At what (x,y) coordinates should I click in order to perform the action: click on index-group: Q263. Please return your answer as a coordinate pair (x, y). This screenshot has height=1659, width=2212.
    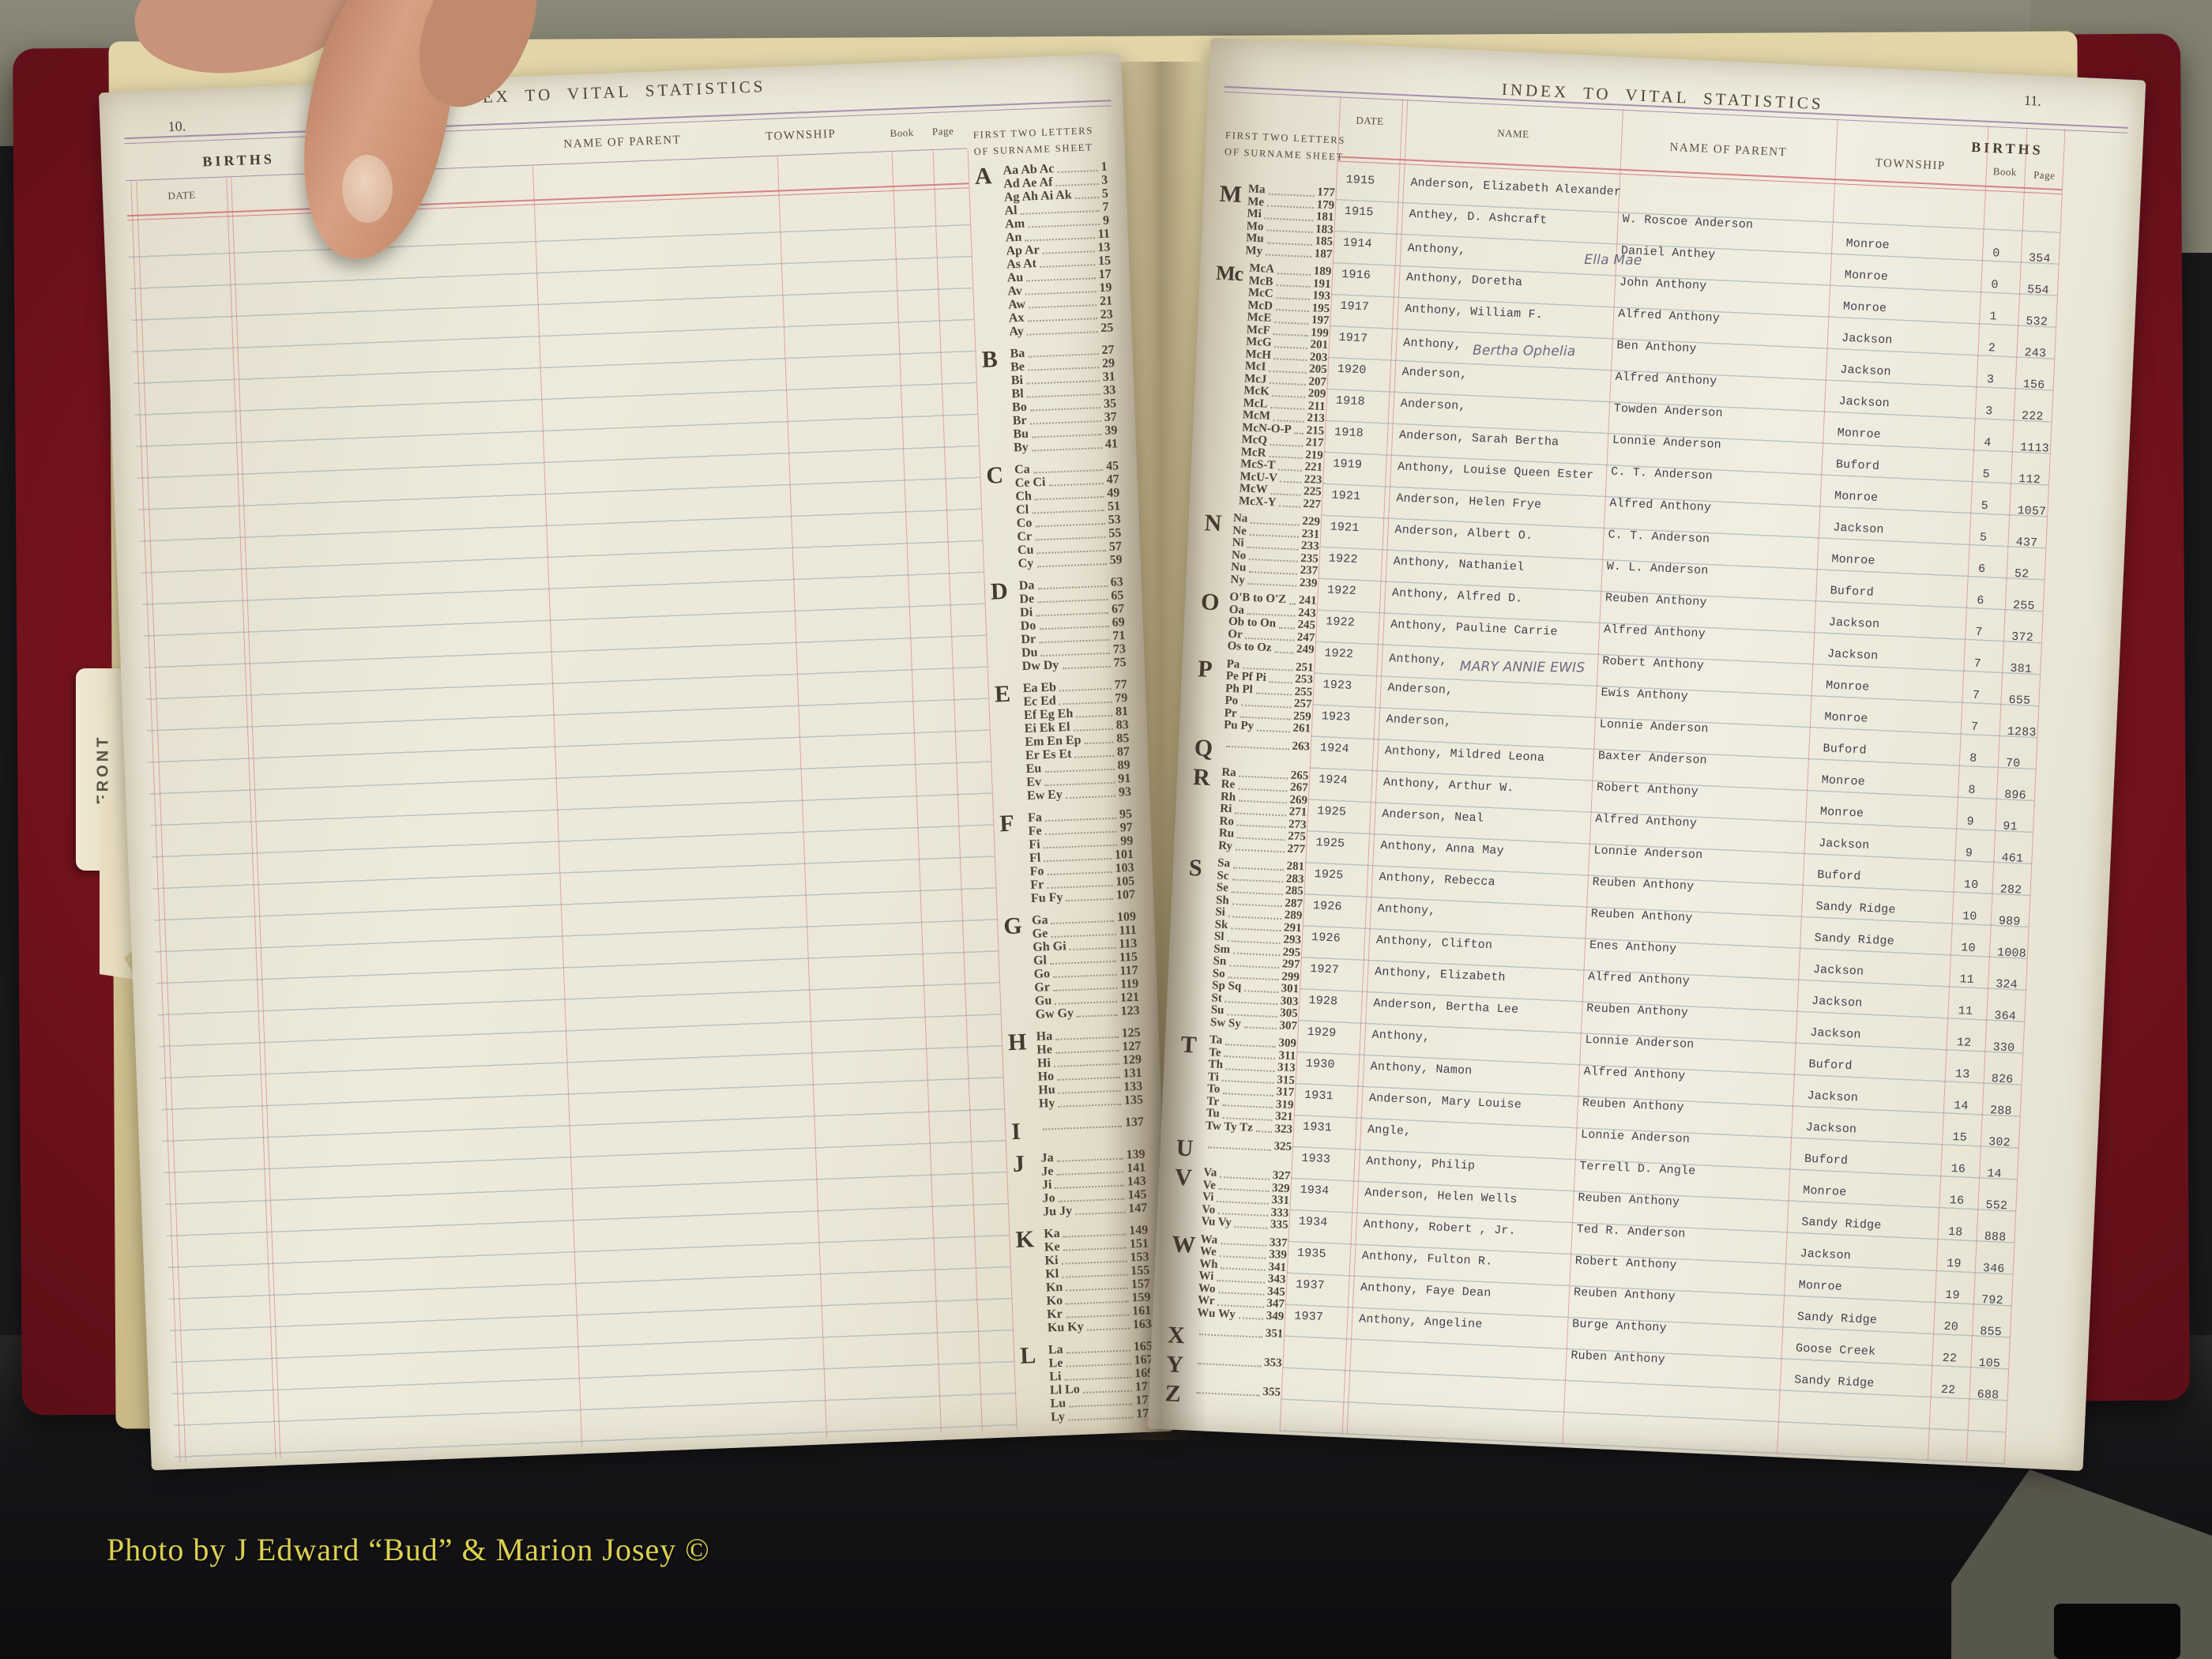
    Looking at the image, I should click on (1252, 751).